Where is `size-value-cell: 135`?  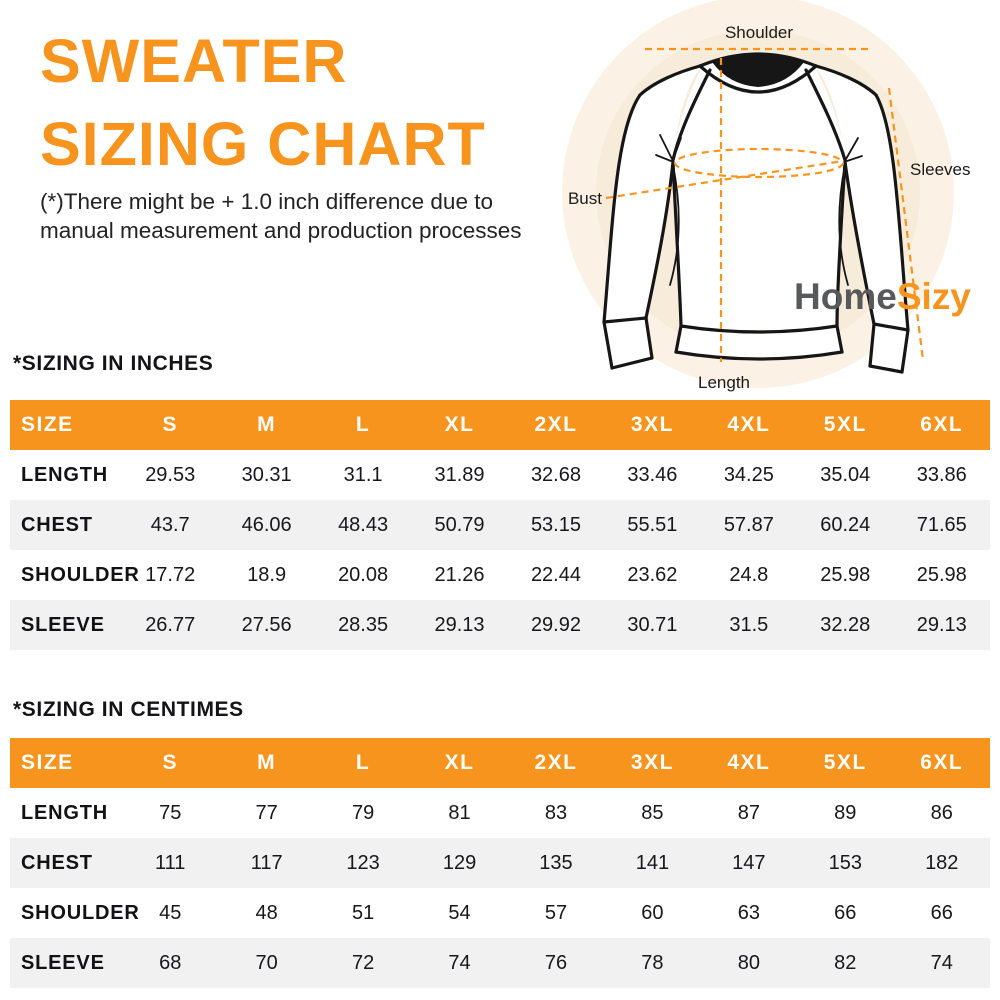
size-value-cell: 135 is located at coordinates (556, 862).